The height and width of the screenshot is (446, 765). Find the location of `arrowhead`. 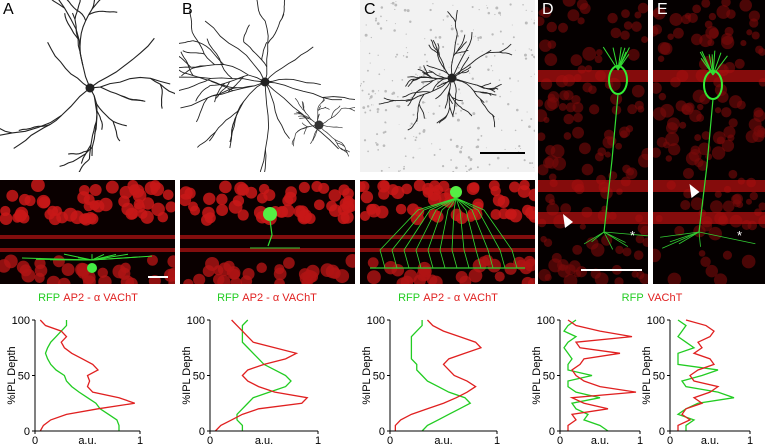

arrowhead is located at coordinates (694, 191).